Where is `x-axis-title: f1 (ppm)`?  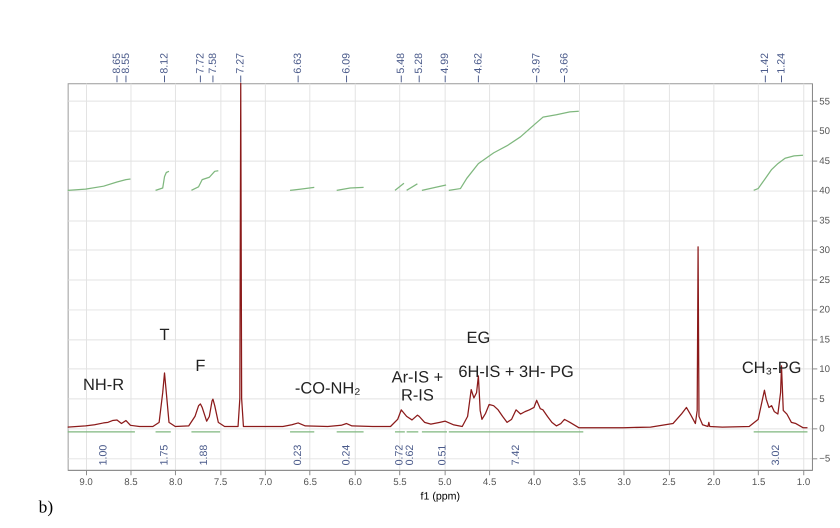 x-axis-title: f1 (ppm) is located at coordinates (440, 496).